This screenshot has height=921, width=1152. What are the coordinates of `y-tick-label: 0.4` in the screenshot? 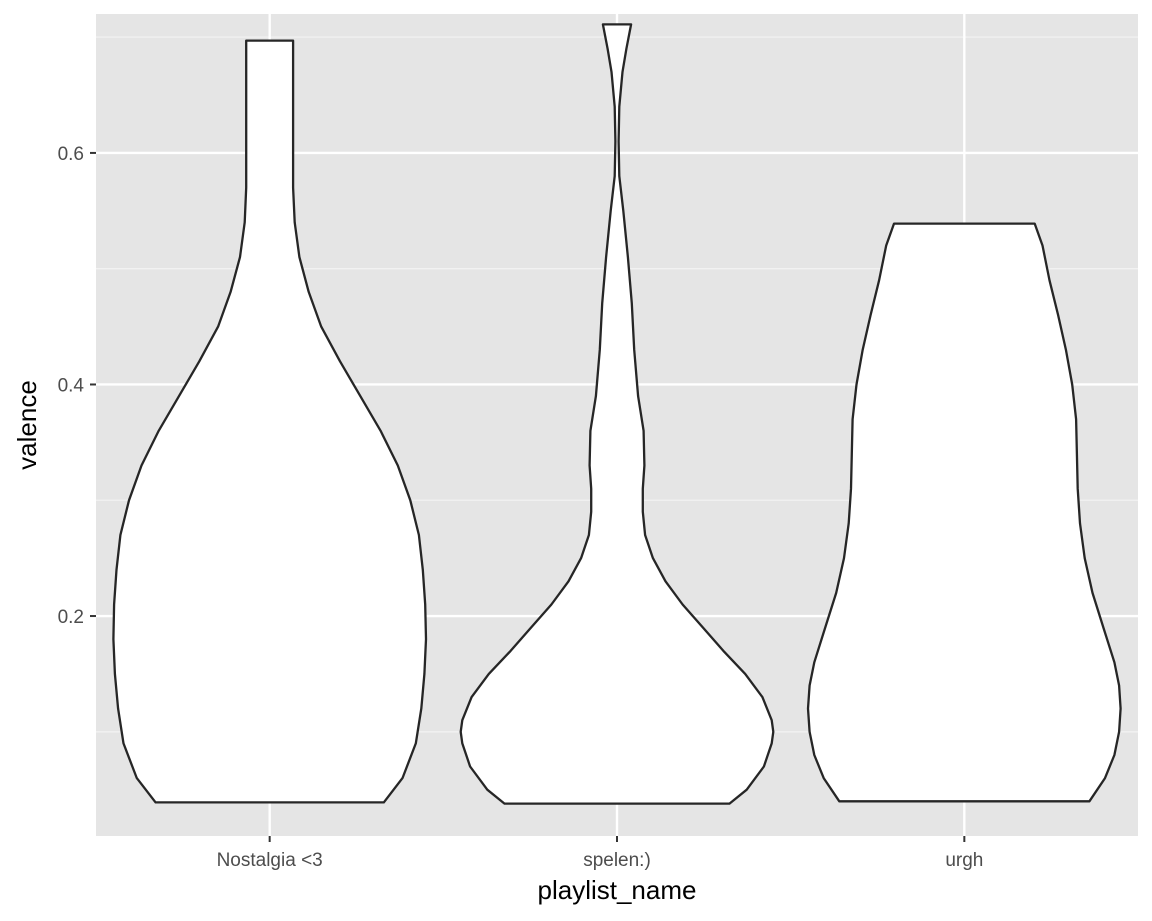 It's located at (71, 385).